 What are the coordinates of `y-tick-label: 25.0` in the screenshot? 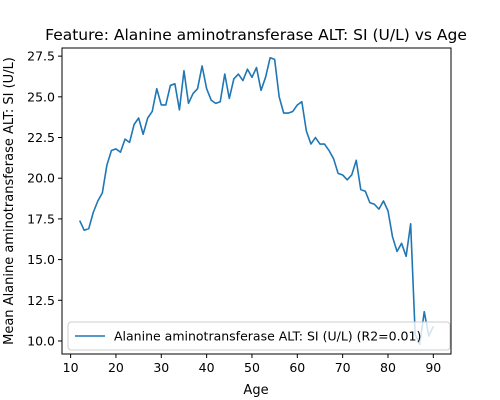 It's located at (41, 96).